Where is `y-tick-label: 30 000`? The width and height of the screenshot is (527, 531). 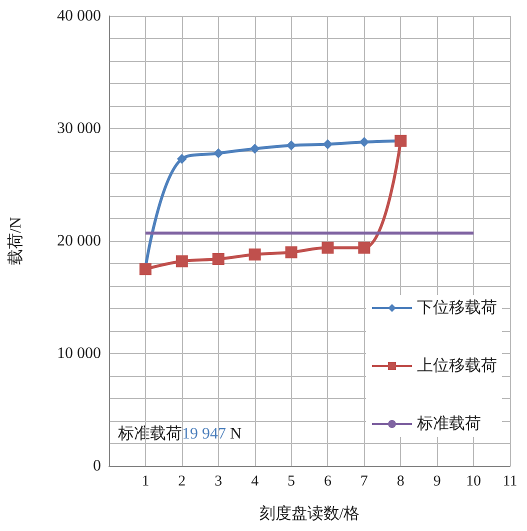
y-tick-label: 30 000 is located at coordinates (79, 128).